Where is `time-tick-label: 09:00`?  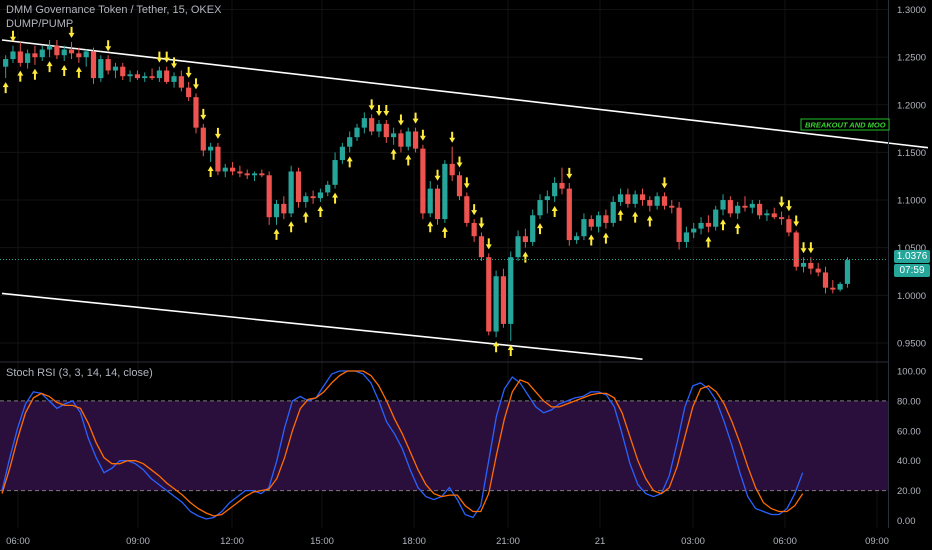
time-tick-label: 09:00 is located at coordinates (877, 541).